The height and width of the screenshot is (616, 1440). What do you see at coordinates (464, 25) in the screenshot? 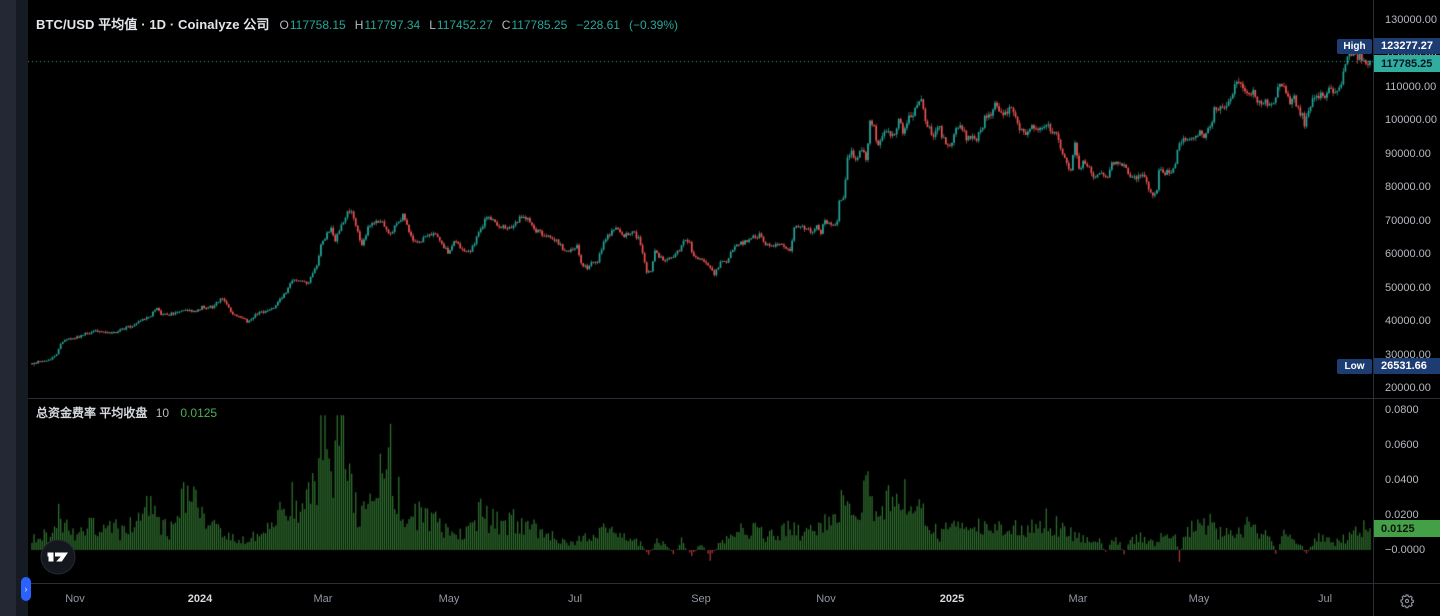
I see `ohlc-number: 117452.27` at bounding box center [464, 25].